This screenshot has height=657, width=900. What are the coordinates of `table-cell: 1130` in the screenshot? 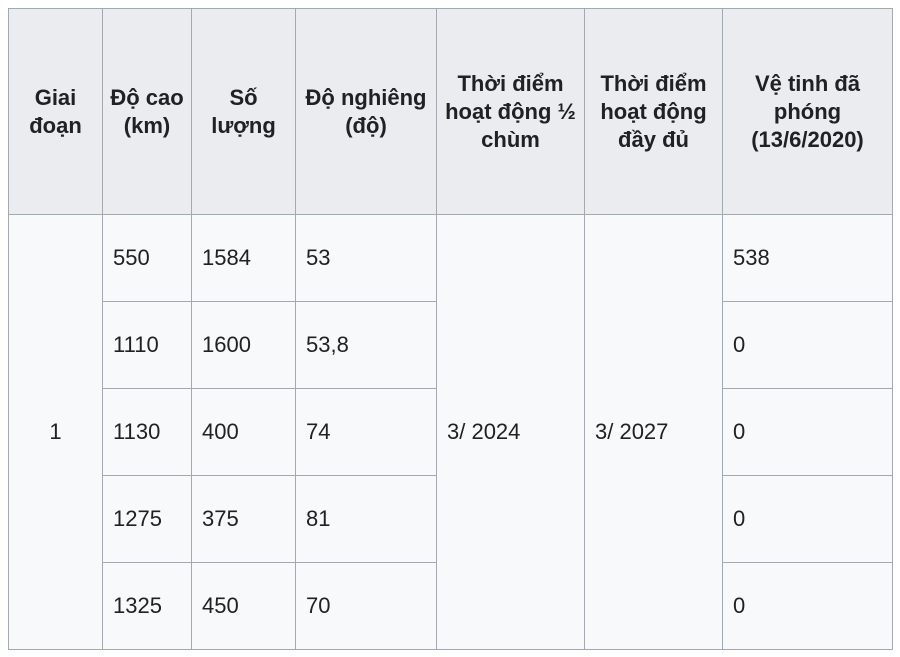 It's located at (147, 432).